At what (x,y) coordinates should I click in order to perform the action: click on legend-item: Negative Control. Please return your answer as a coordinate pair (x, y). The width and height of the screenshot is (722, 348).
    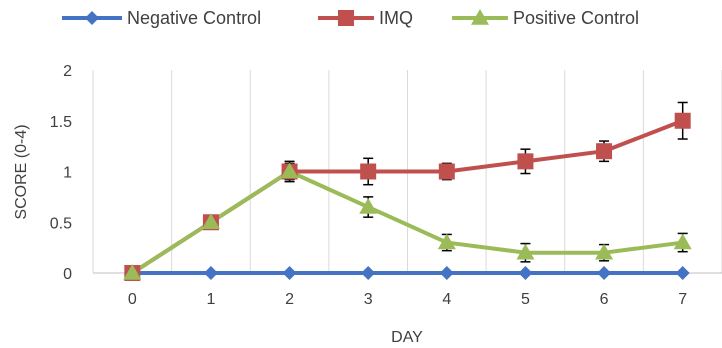
    Looking at the image, I should click on (161, 18).